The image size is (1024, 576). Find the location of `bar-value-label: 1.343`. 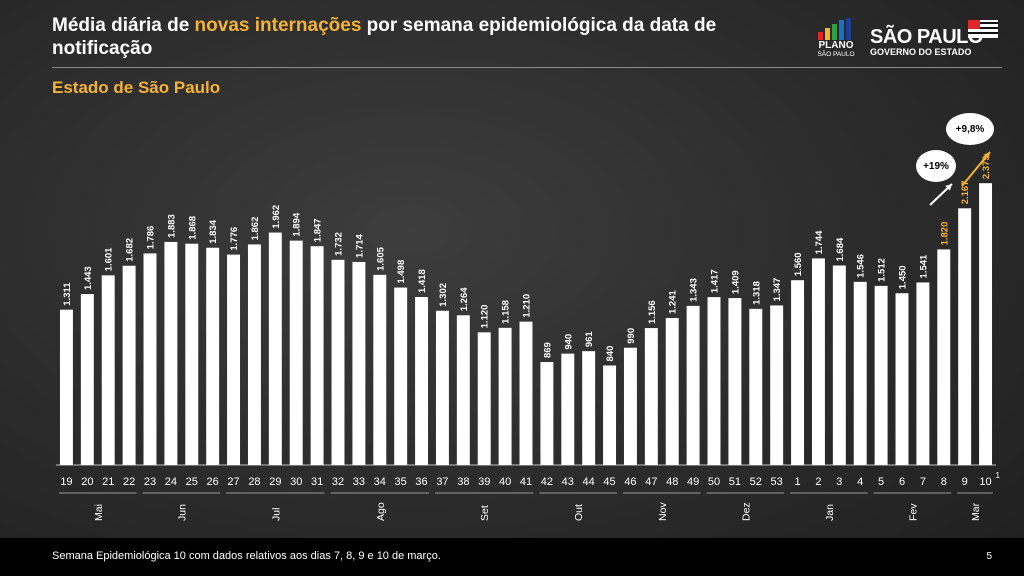

bar-value-label: 1.343 is located at coordinates (694, 290).